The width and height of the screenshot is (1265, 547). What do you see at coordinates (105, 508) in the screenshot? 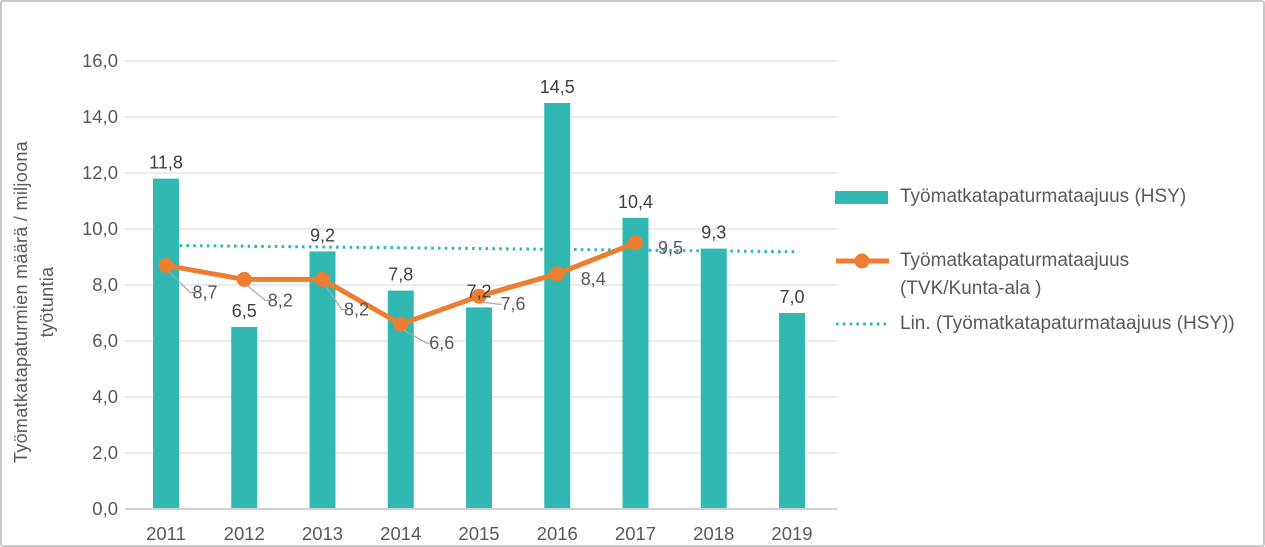
I see `y-tick-label: 0,0` at bounding box center [105, 508].